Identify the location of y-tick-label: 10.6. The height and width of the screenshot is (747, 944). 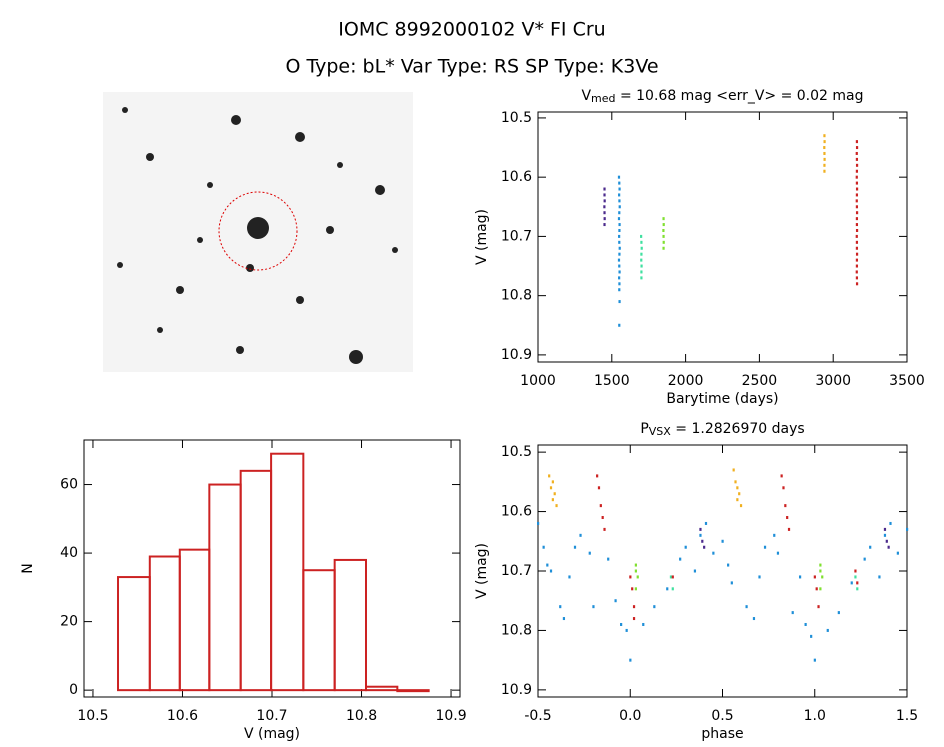
(516, 512).